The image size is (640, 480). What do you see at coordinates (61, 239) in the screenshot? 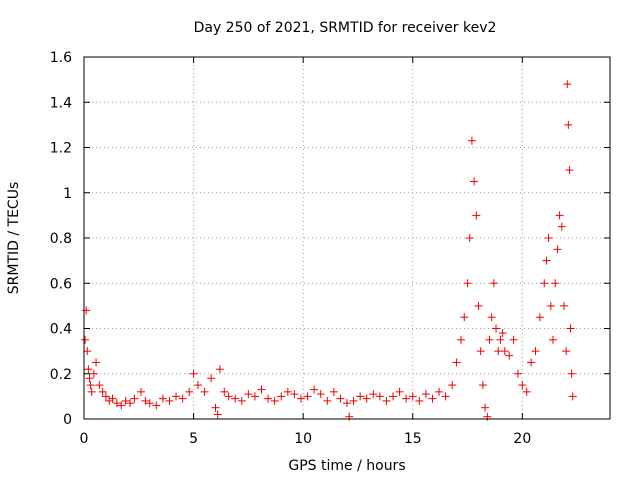
I see `y-tick-label: 0.8` at bounding box center [61, 239].